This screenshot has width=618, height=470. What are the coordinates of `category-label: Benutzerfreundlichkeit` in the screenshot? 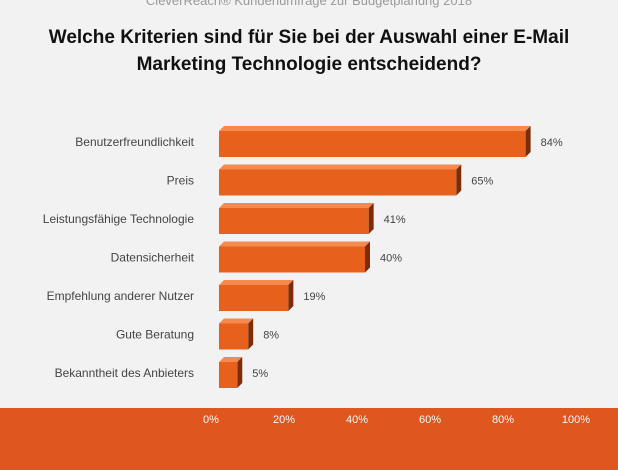 It's located at (134, 142).